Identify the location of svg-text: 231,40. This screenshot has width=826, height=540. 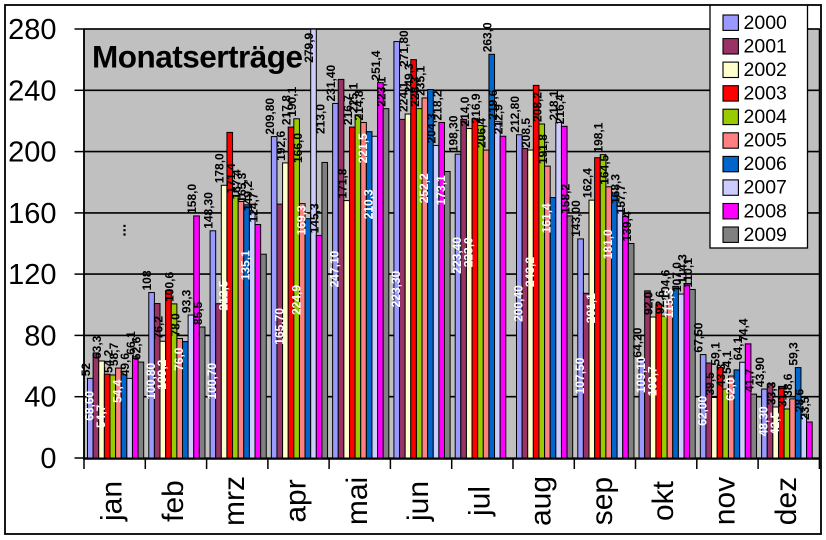
(331, 82).